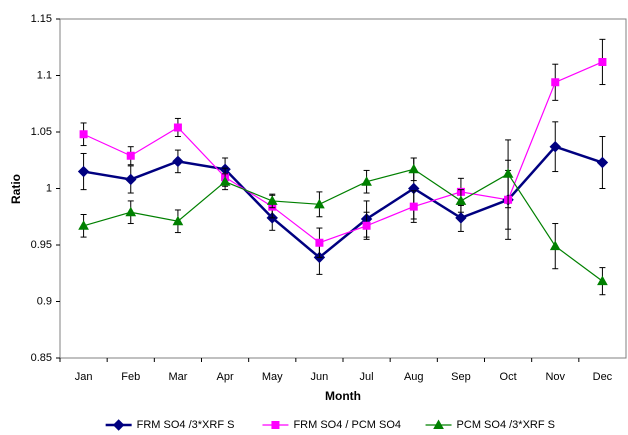  Describe the element at coordinates (41, 132) in the screenshot. I see `y-tick-label: 1.05` at that location.